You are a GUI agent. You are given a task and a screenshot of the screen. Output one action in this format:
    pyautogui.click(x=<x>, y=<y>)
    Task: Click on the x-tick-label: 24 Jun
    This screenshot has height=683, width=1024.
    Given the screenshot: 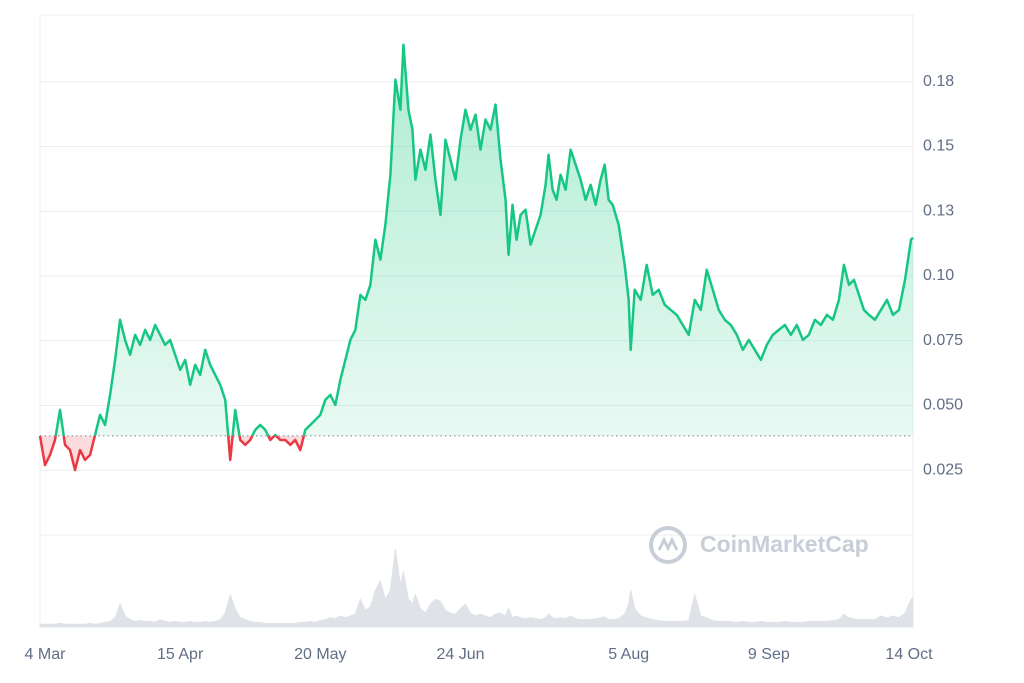 What is the action you would take?
    pyautogui.click(x=460, y=654)
    